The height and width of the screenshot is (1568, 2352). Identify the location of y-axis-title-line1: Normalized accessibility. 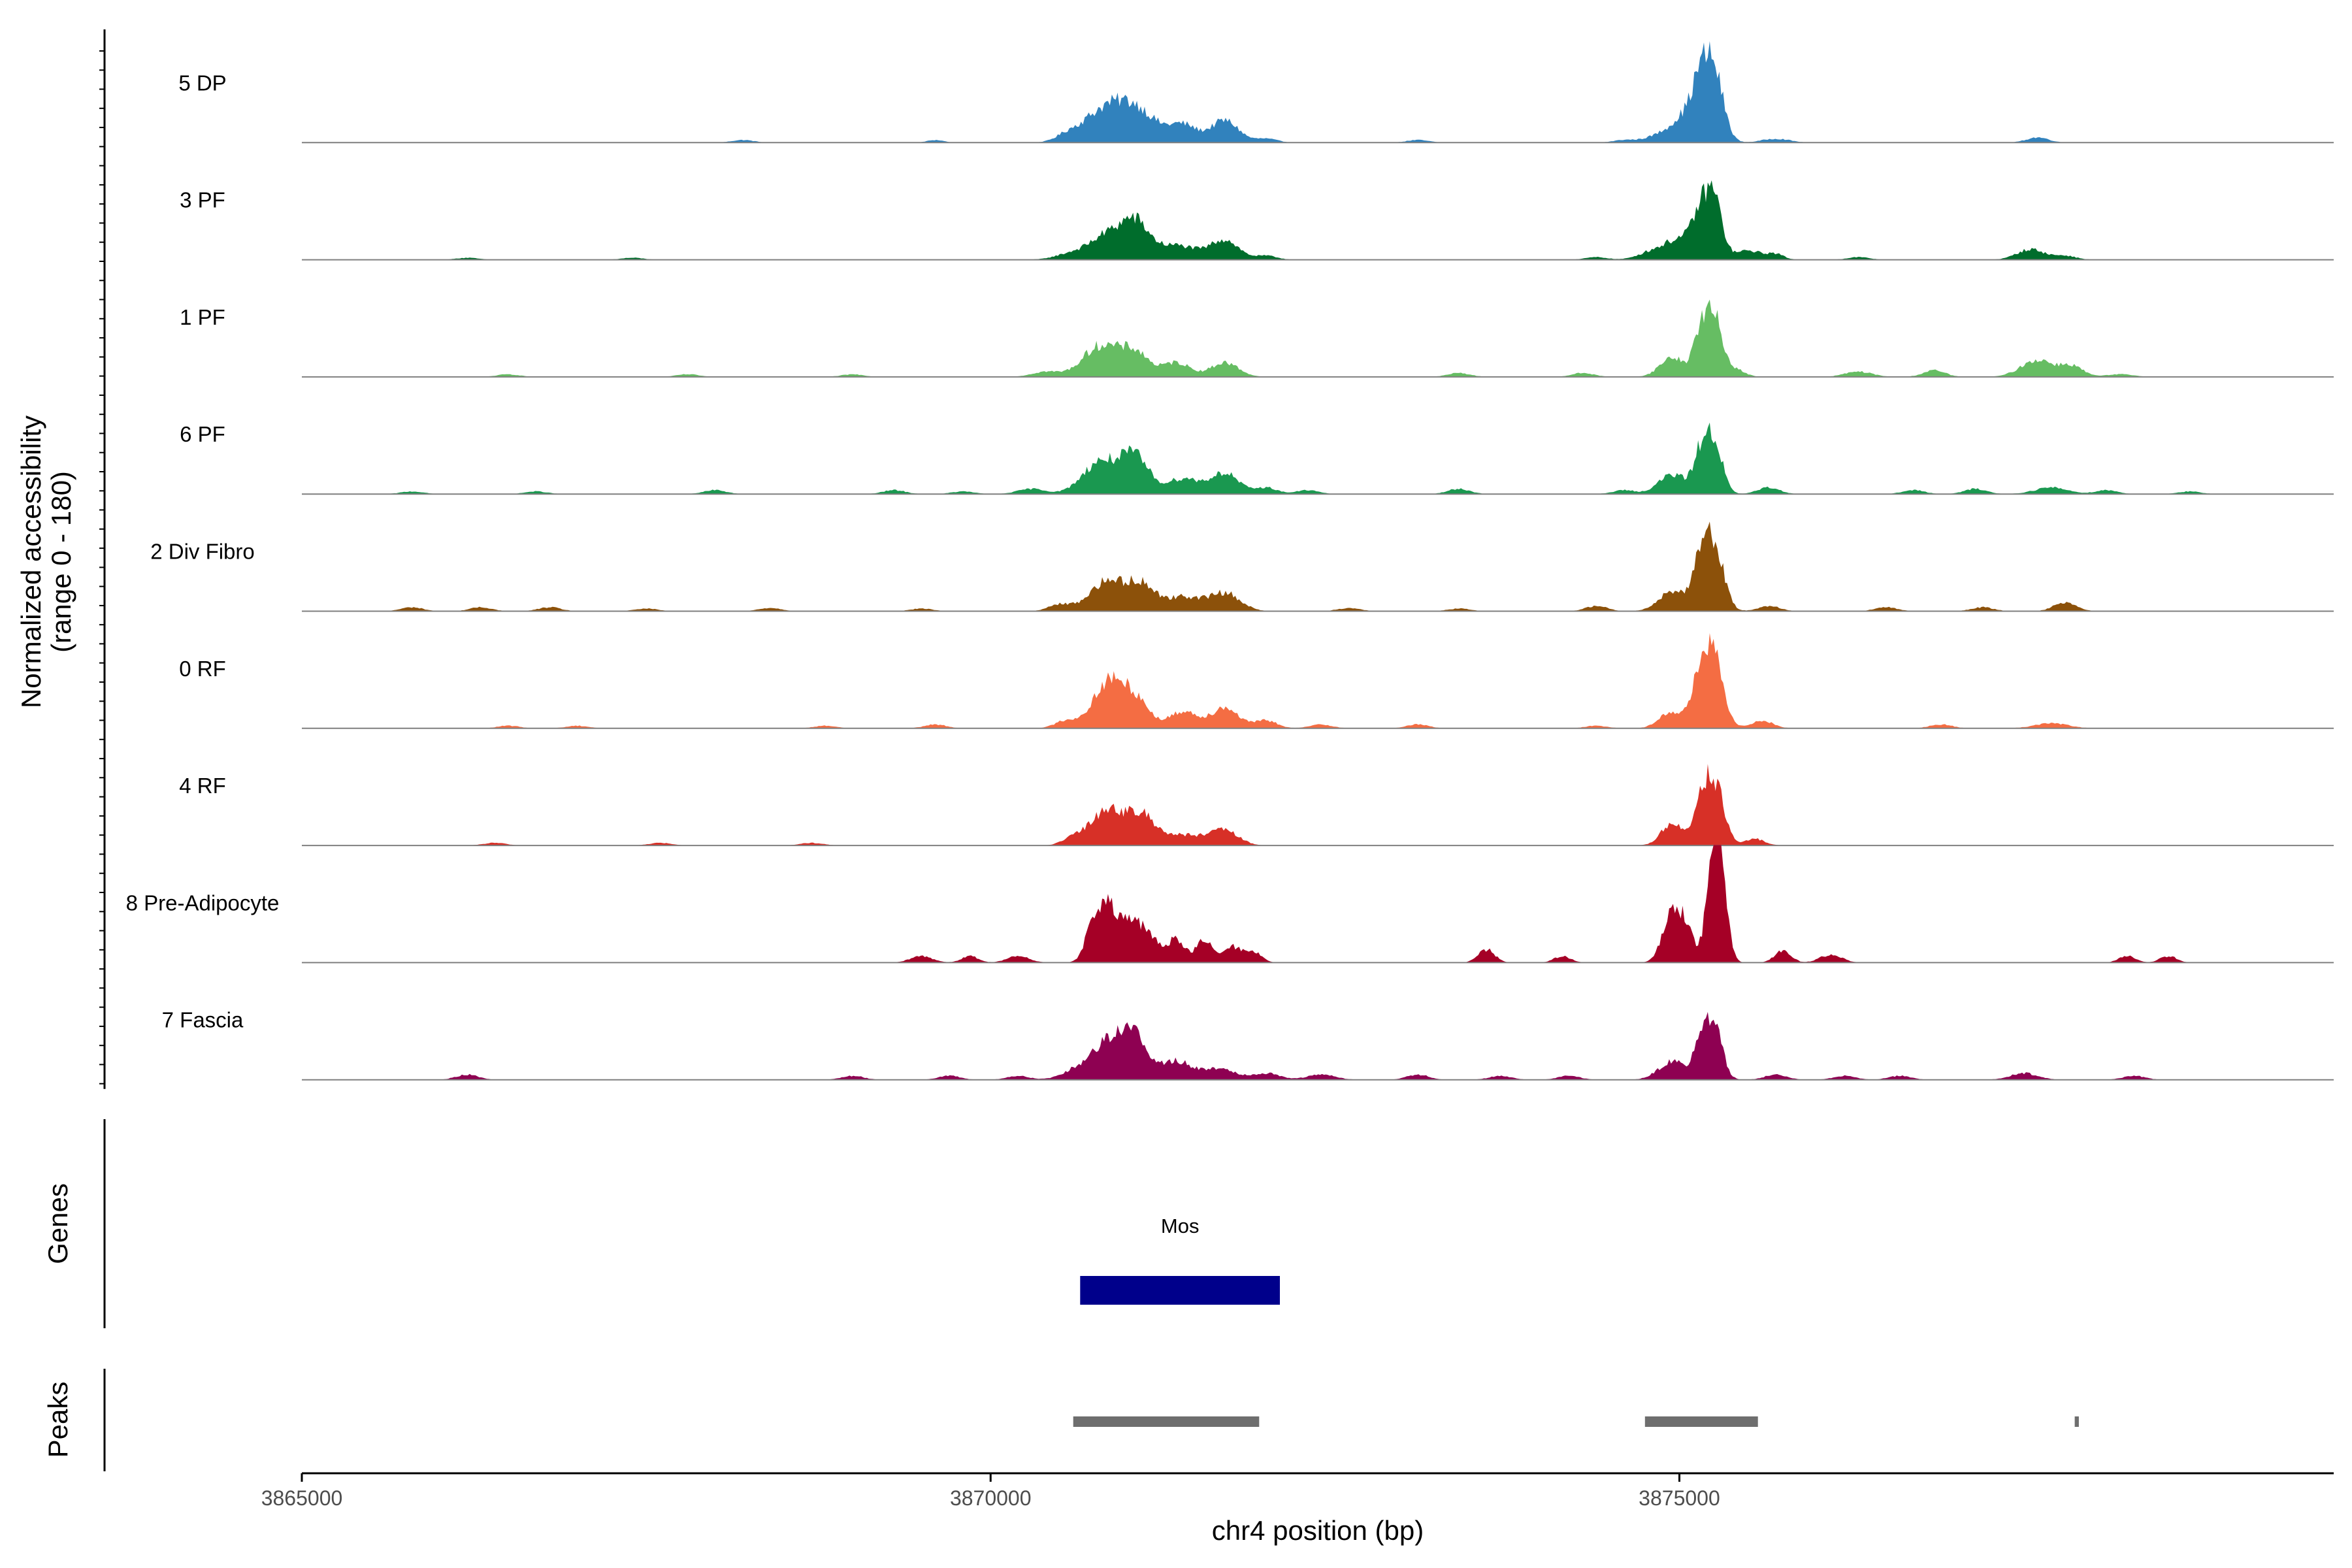
(31, 562).